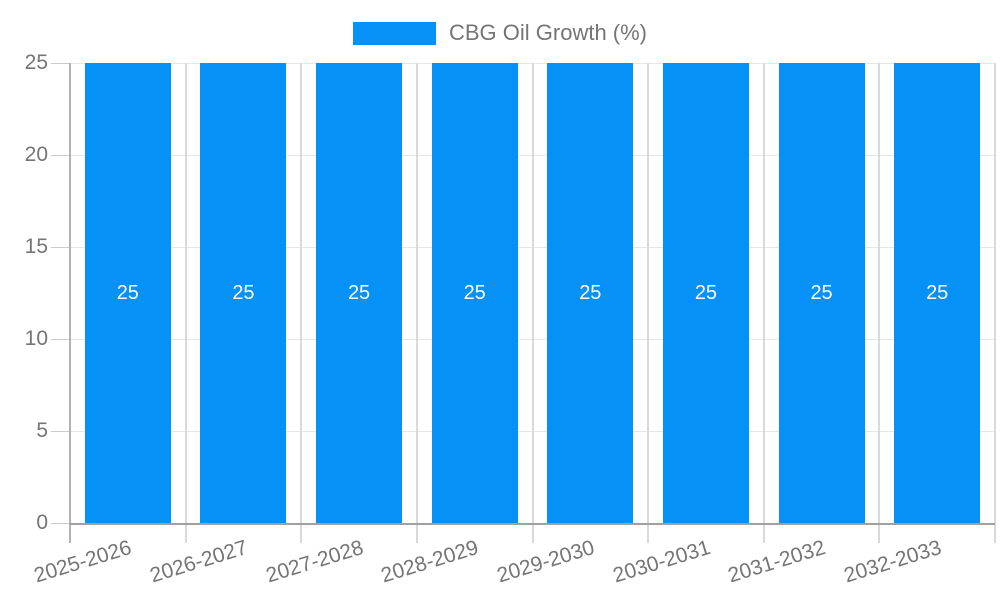 This screenshot has width=1000, height=600. What do you see at coordinates (394, 33) in the screenshot?
I see `legend-swatch-icon` at bounding box center [394, 33].